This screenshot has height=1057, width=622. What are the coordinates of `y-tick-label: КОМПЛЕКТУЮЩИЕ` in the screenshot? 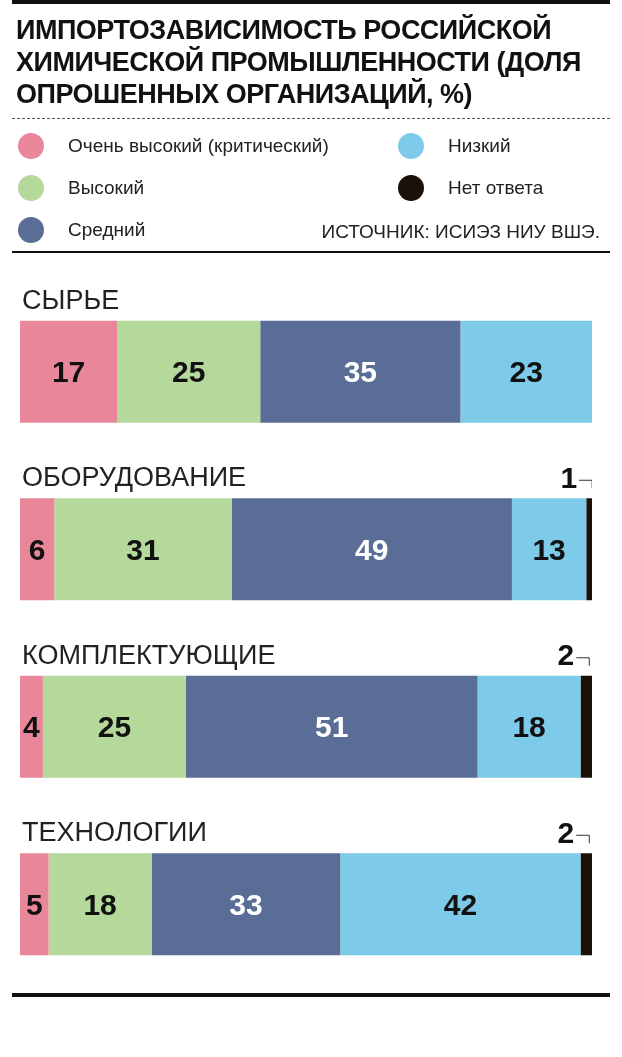 It's located at (149, 654).